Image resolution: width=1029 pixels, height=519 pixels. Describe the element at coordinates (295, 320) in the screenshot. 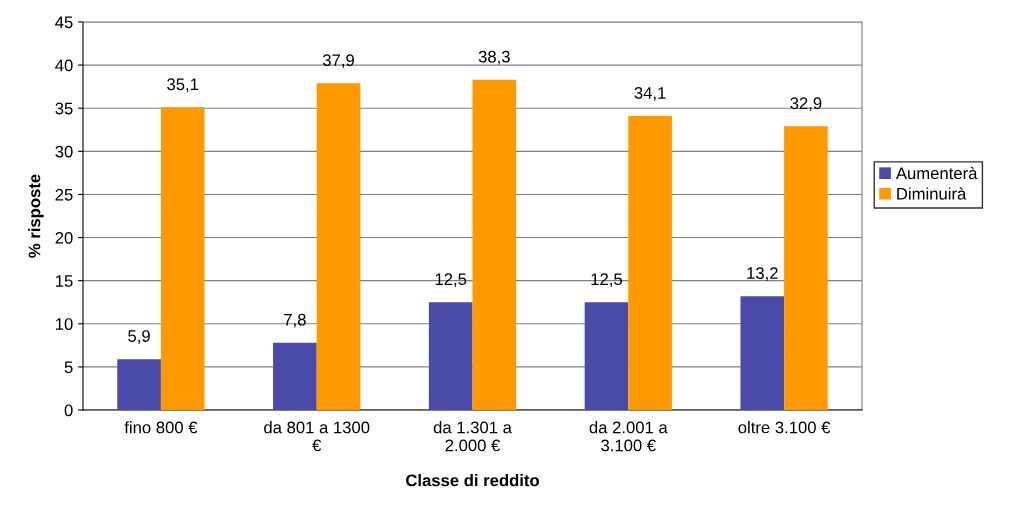

I see `data-label: 7,8` at that location.